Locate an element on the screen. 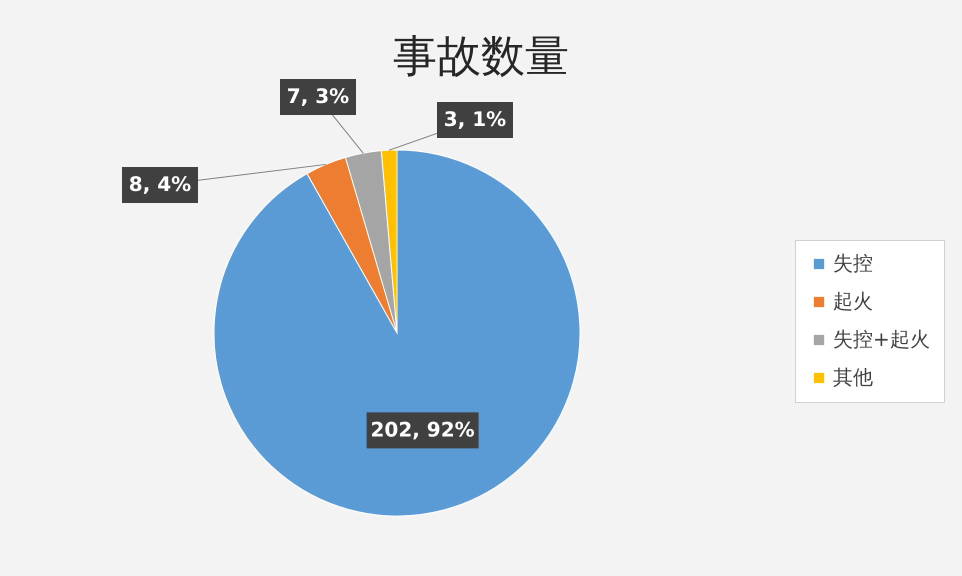 Image resolution: width=962 pixels, height=576 pixels. legend-label: 起火 is located at coordinates (853, 301).